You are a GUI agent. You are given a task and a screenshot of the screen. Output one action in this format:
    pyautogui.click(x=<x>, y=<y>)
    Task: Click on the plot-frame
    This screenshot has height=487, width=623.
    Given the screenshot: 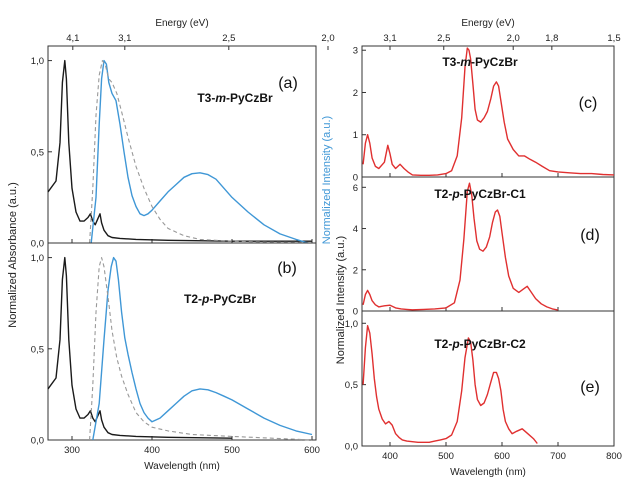 What is the action you would take?
    pyautogui.click(x=488, y=378)
    